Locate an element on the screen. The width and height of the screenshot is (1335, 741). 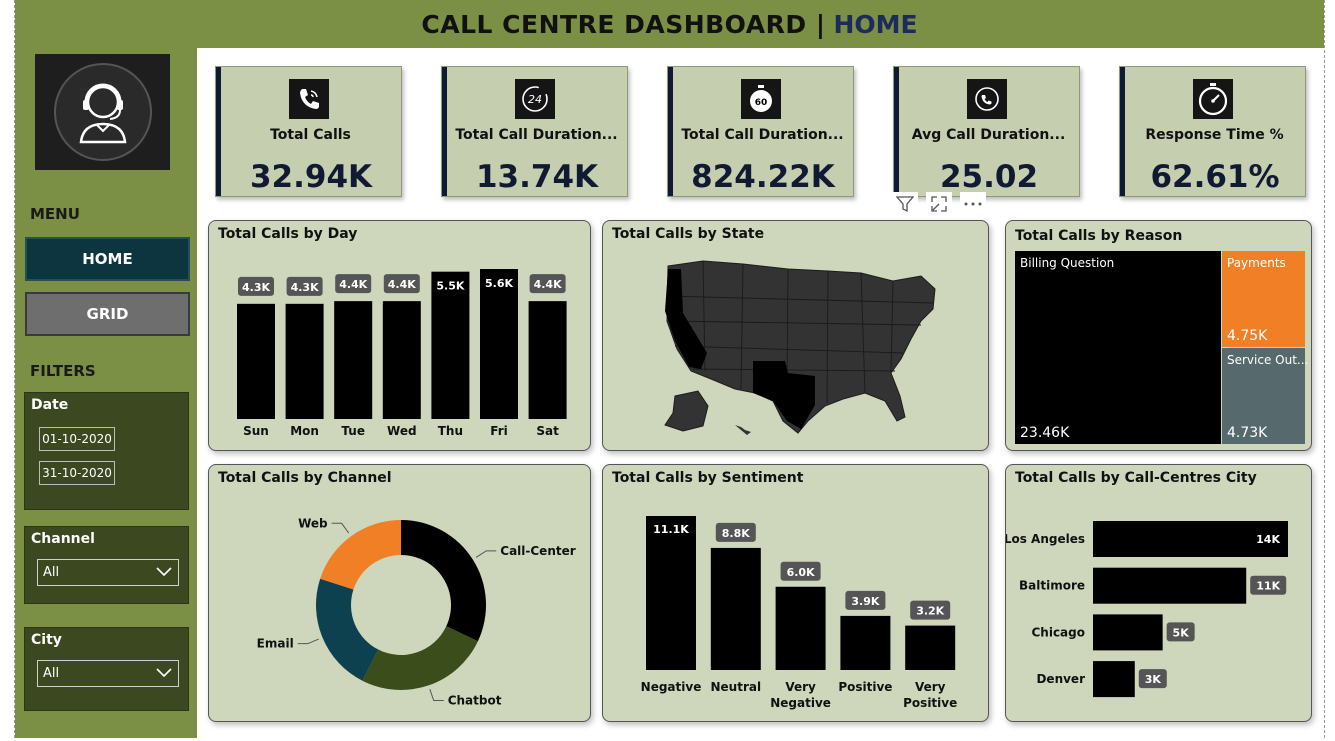
city-tick-label: Denver is located at coordinates (1060, 679).